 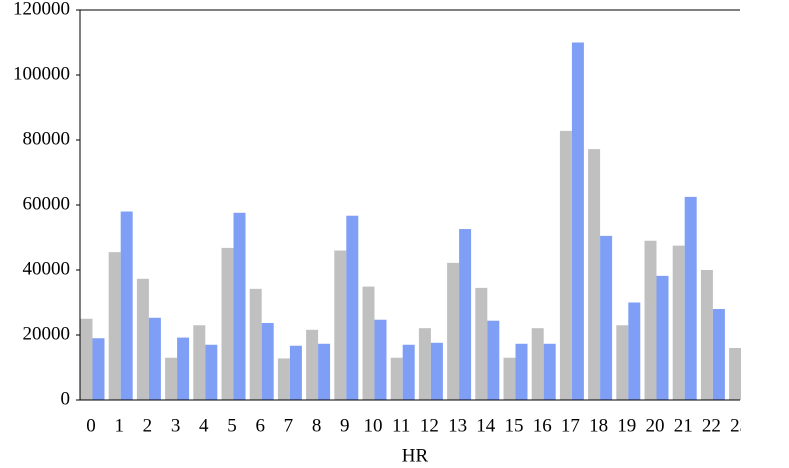 I want to click on y-tick-label: 20000, so click(x=47, y=333).